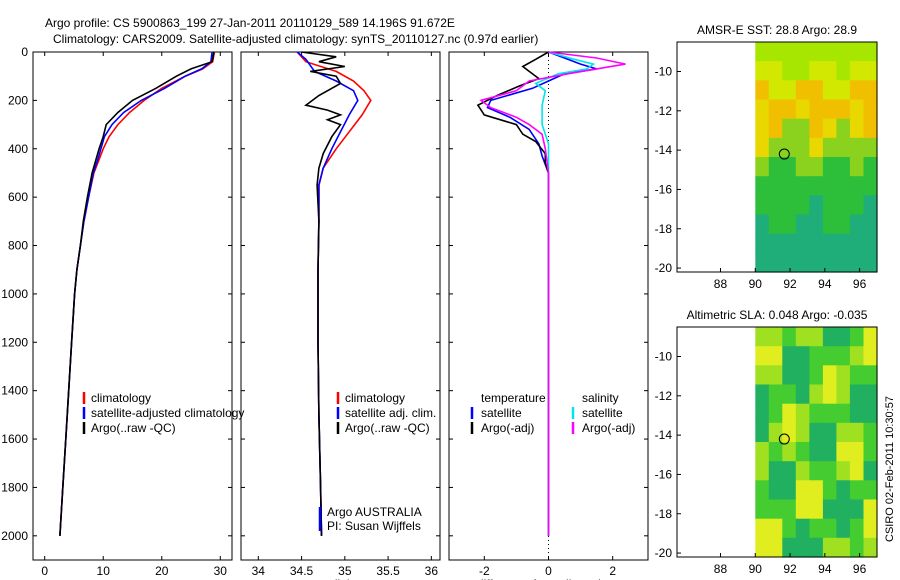 The width and height of the screenshot is (900, 580). Describe the element at coordinates (600, 398) in the screenshot. I see `difference-legend-title: salinity` at that location.